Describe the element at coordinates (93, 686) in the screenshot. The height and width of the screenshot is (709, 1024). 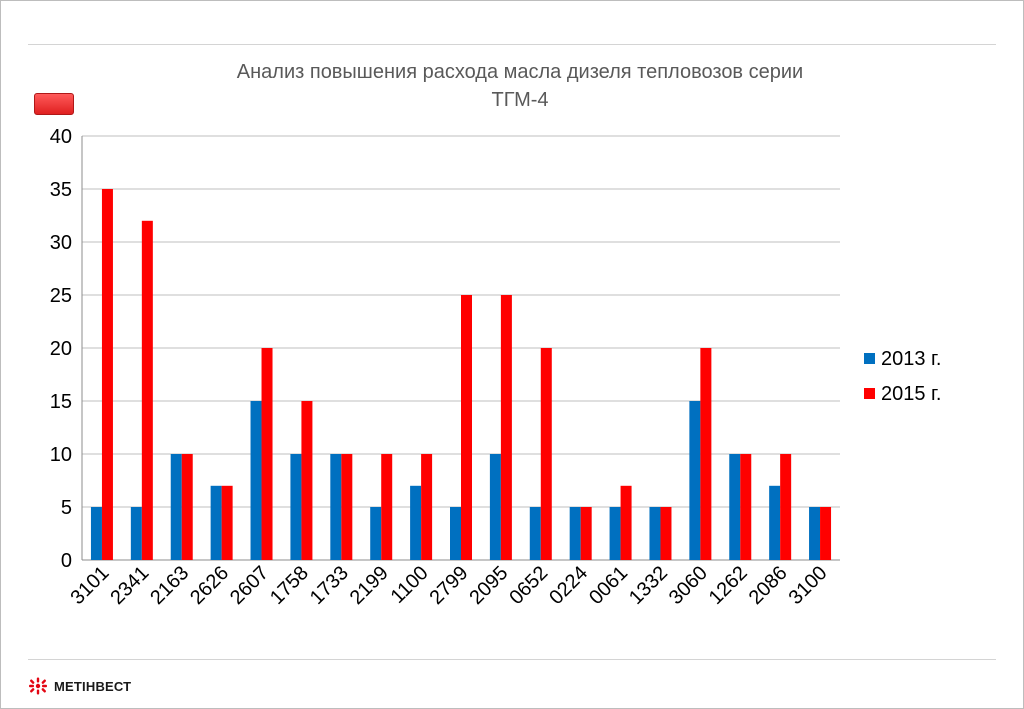
I see `logo-text: МЕТІНВЕСТ` at that location.